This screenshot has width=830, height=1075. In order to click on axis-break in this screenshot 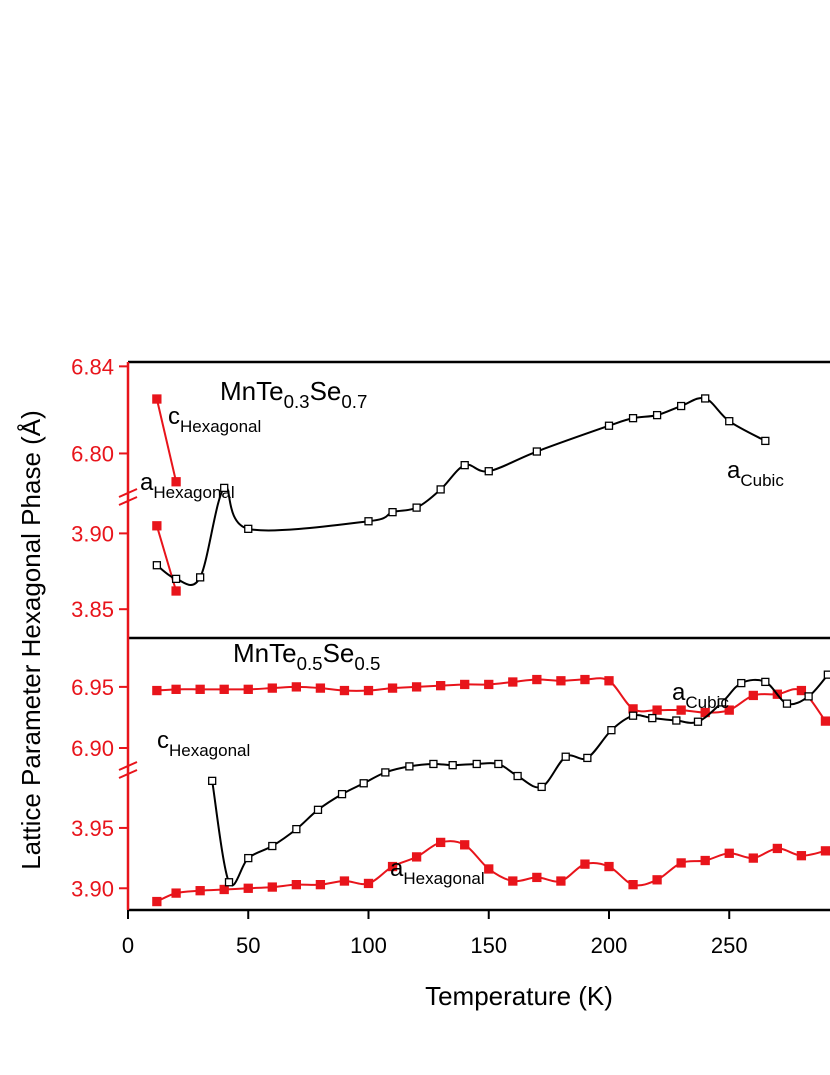, I will do `click(128, 501)`.